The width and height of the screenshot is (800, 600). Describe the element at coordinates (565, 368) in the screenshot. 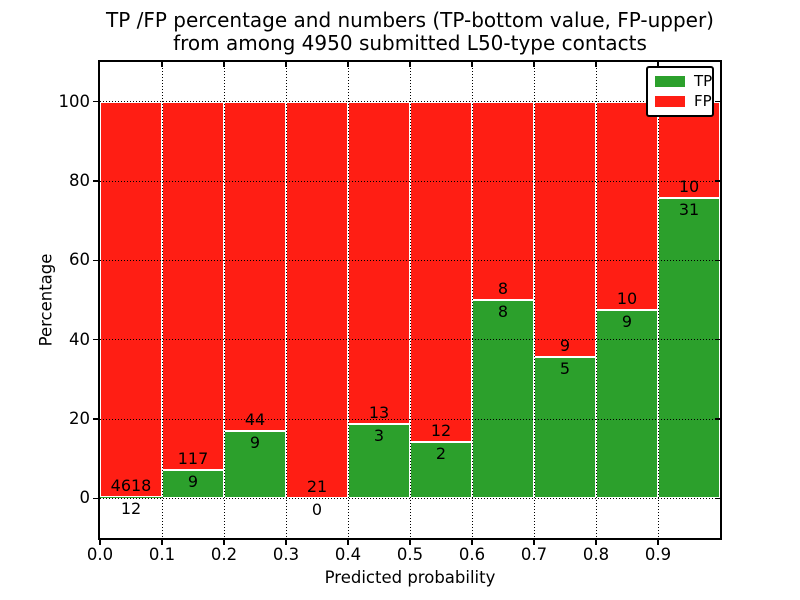

I see `tp-count-label: 5` at that location.